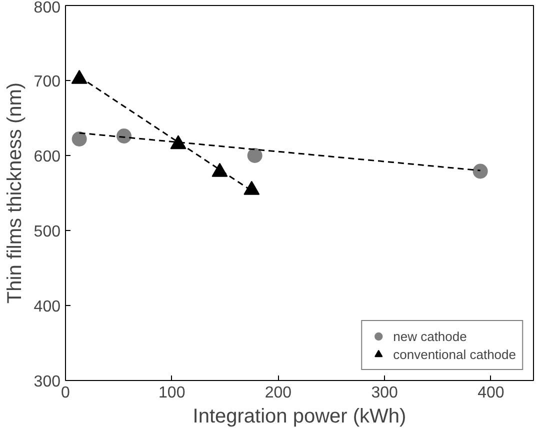 Image resolution: width=538 pixels, height=430 pixels. I want to click on y-tick-label: 800, so click(47, 8).